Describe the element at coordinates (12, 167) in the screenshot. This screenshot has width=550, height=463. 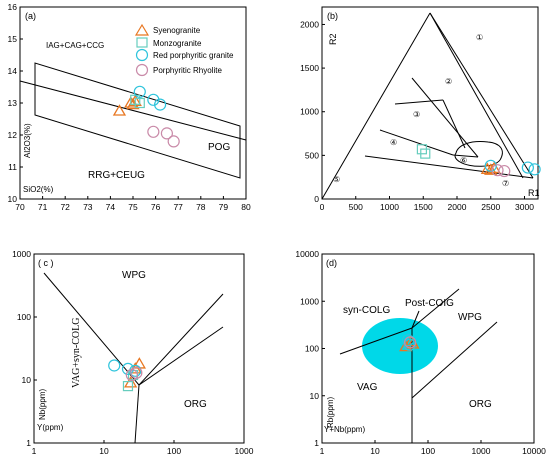
I see `panel-a-ytick-label: 11` at that location.